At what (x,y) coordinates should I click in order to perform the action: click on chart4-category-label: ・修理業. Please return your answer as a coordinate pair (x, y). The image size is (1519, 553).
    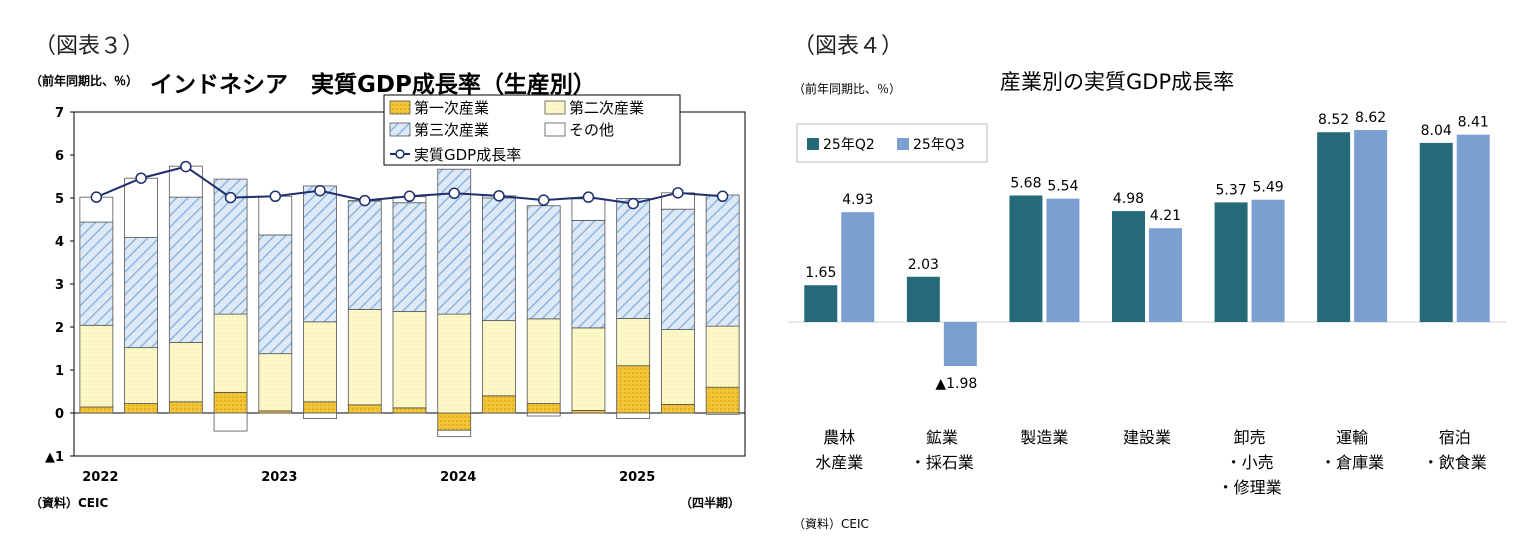
    Looking at the image, I should click on (1250, 487).